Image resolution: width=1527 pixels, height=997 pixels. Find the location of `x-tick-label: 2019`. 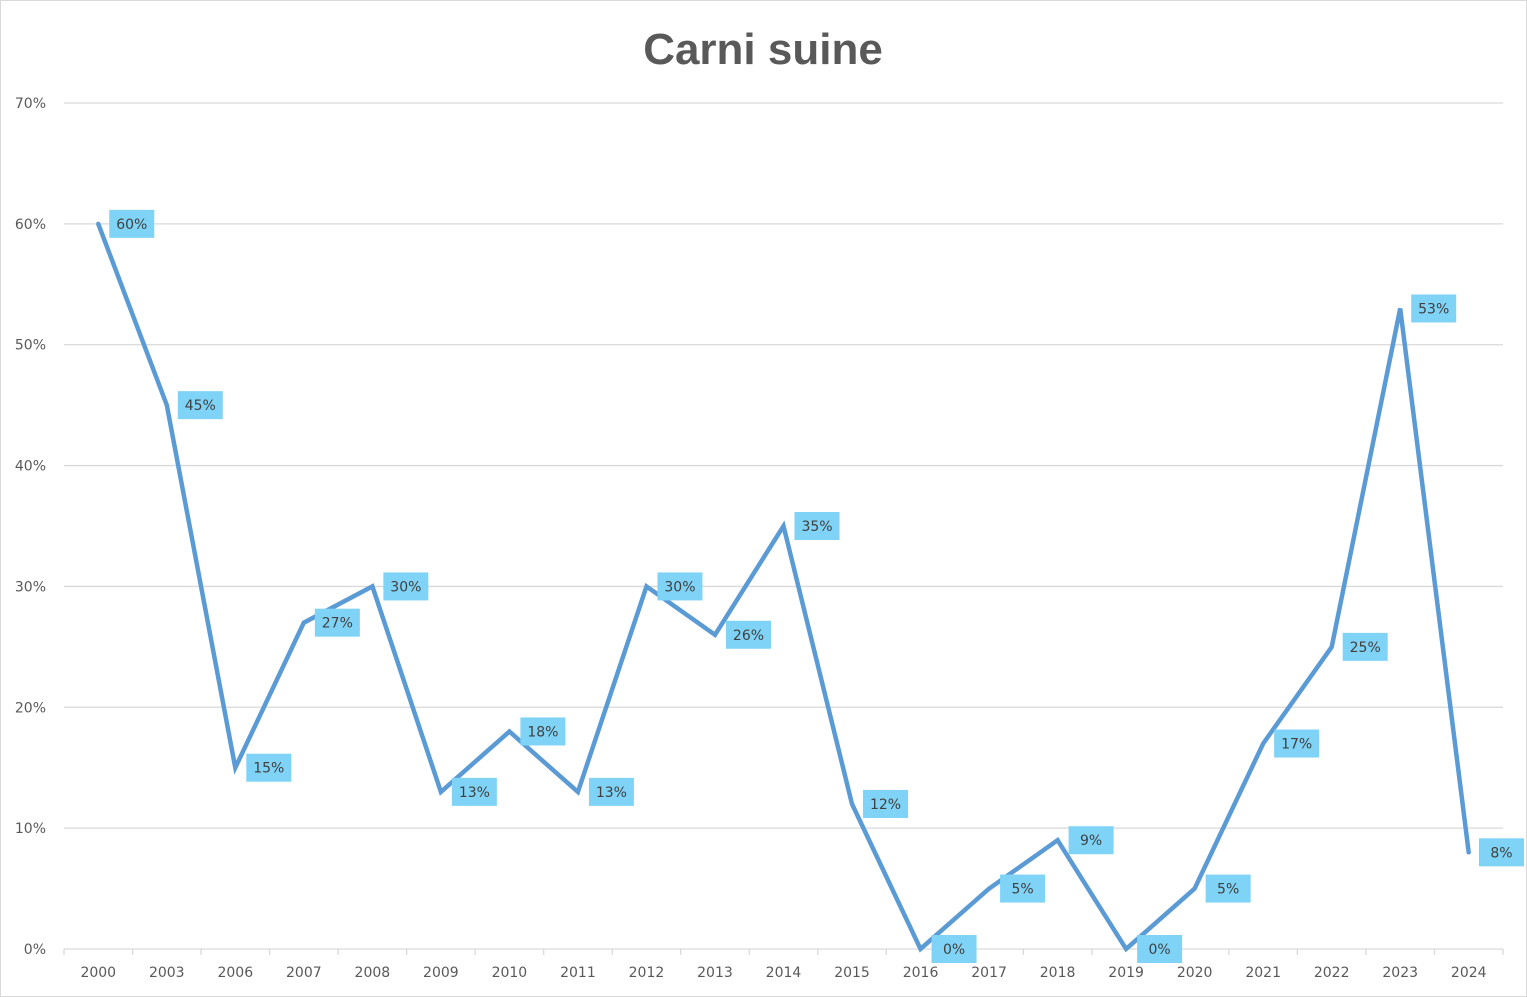

x-tick-label: 2019 is located at coordinates (1126, 973).